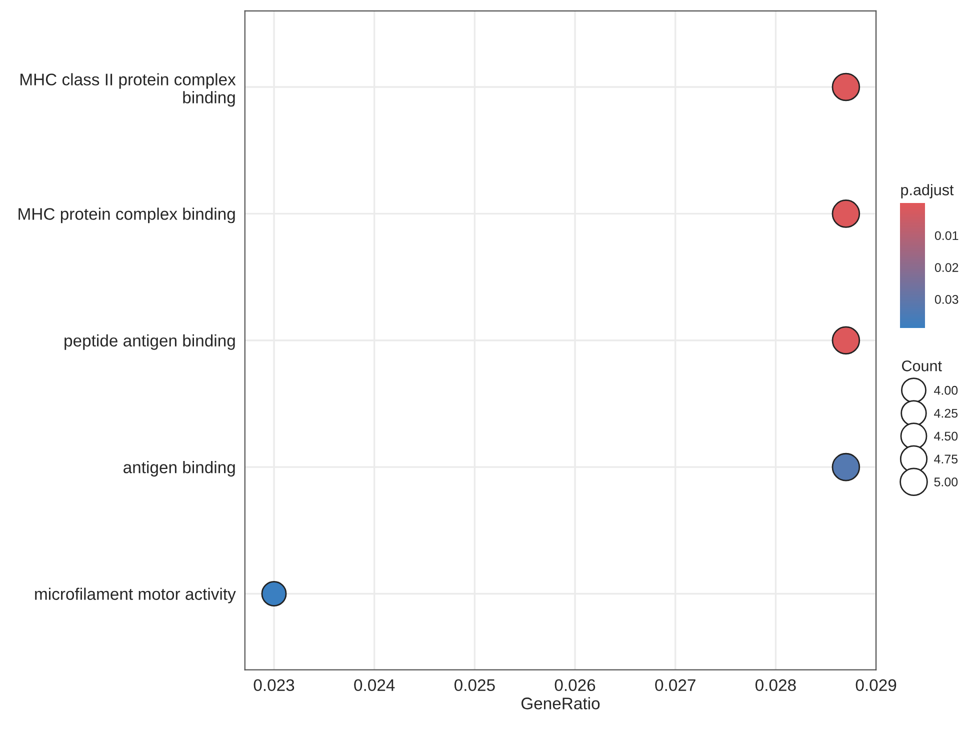  I want to click on legend-label: 4.50, so click(946, 436).